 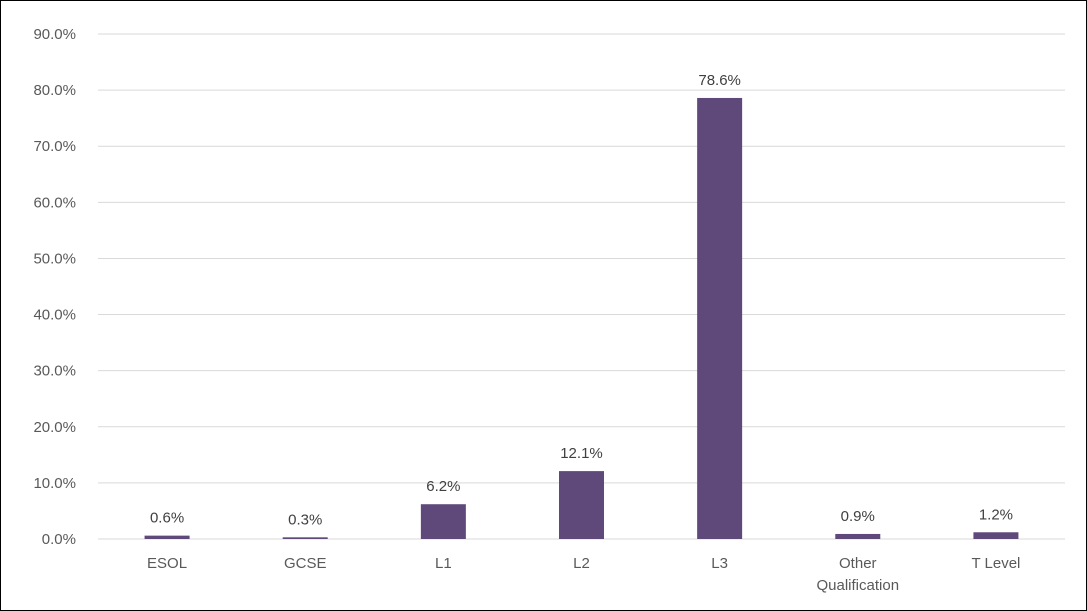 I want to click on x-tick-label: GCSE, so click(x=305, y=563).